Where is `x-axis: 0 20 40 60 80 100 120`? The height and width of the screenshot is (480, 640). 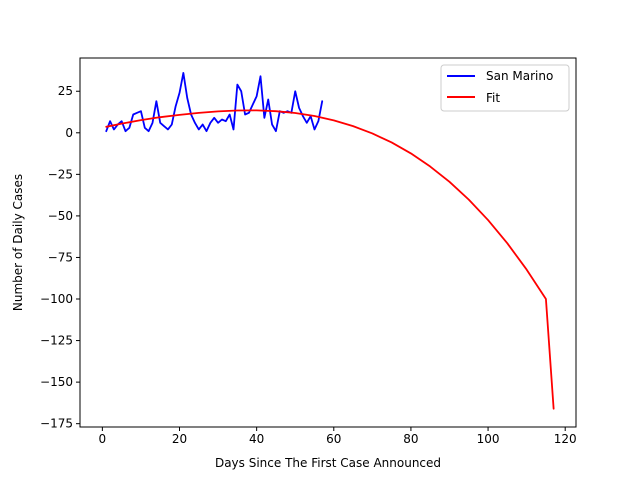 x-axis: 0 20 40 60 80 100 120 is located at coordinates (338, 436).